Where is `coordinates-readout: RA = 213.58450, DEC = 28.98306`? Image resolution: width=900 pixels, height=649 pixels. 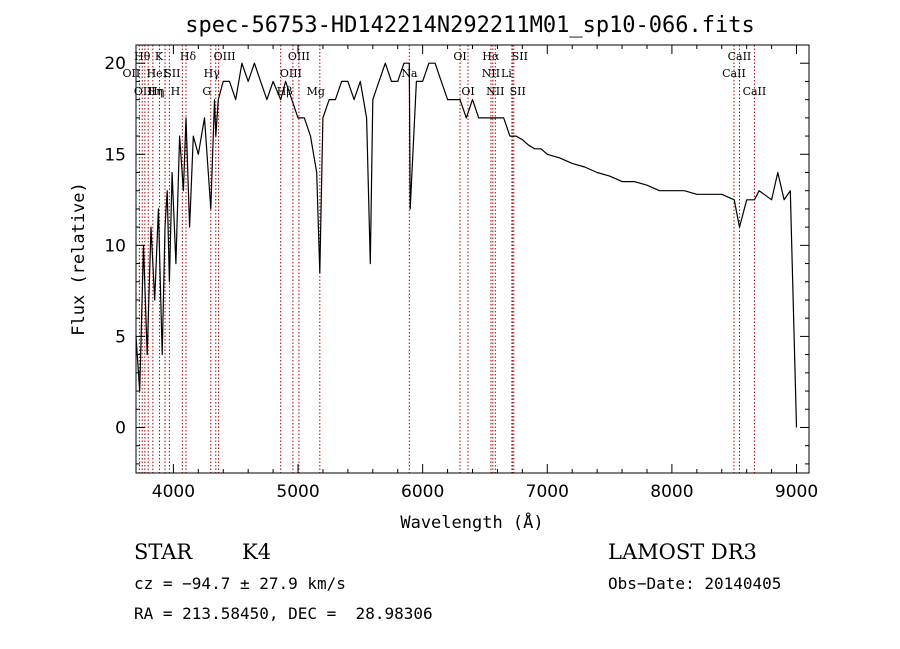 coordinates-readout: RA = 213.58450, DEC = 28.98306 is located at coordinates (283, 613).